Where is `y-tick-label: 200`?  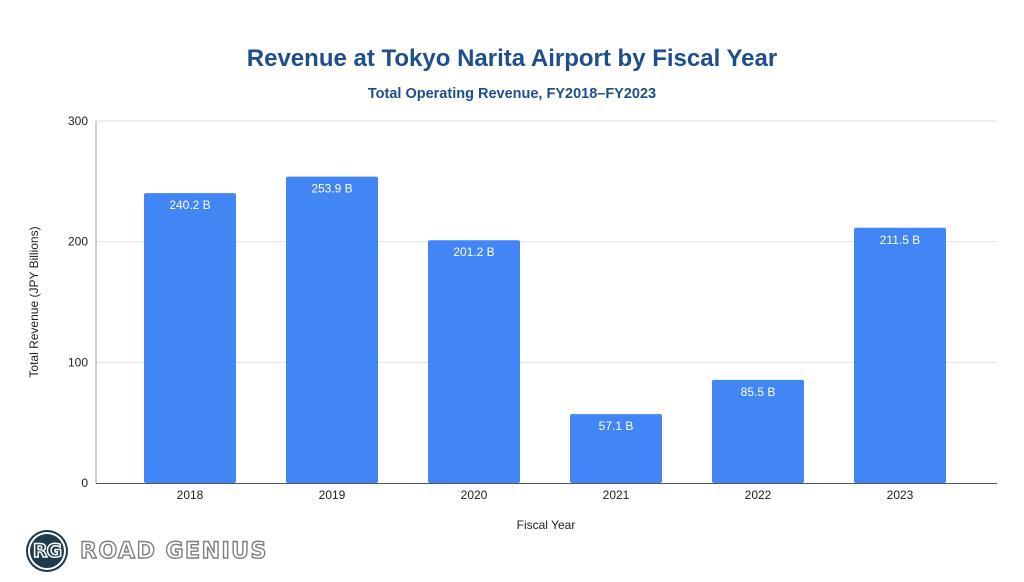
y-tick-label: 200 is located at coordinates (78, 242).